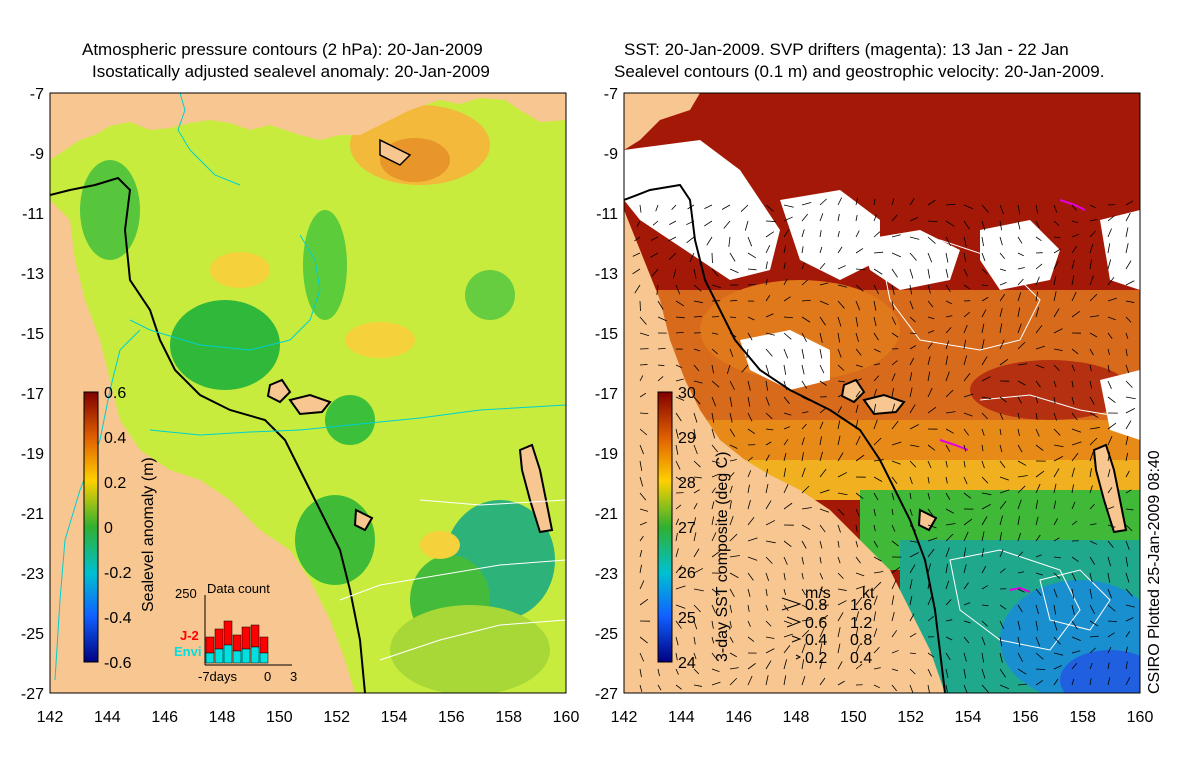 The image size is (1200, 780). Describe the element at coordinates (115, 438) in the screenshot. I see `left-cbar-tick: 0.4` at that location.